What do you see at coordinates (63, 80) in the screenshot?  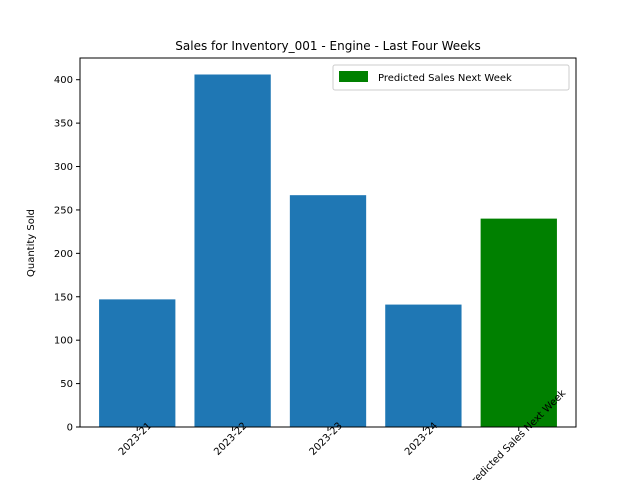 I see `y-tick-label-8: 400` at bounding box center [63, 80].